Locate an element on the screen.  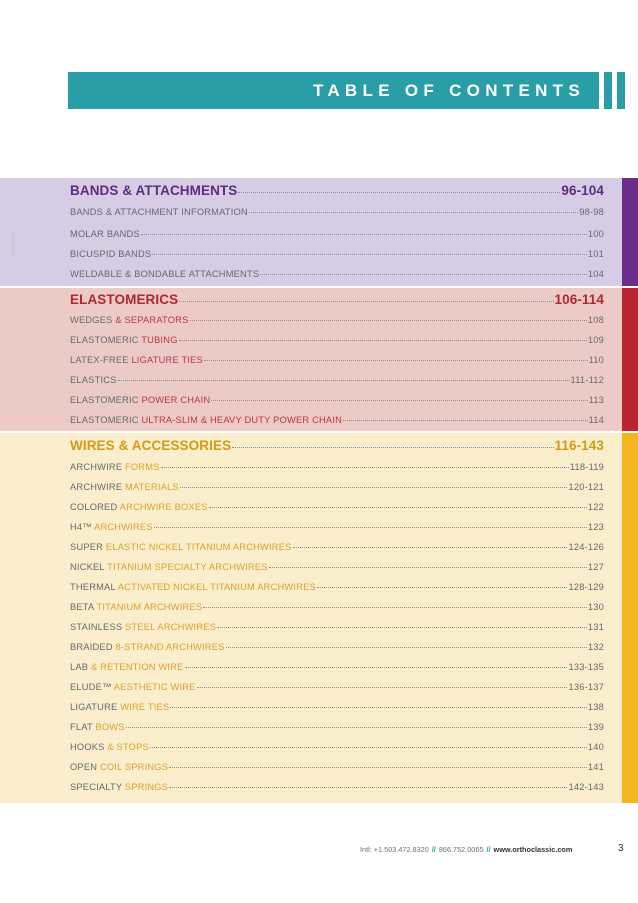
toc-entry: LAB & RETENTION WIRE 133-135 is located at coordinates (337, 667).